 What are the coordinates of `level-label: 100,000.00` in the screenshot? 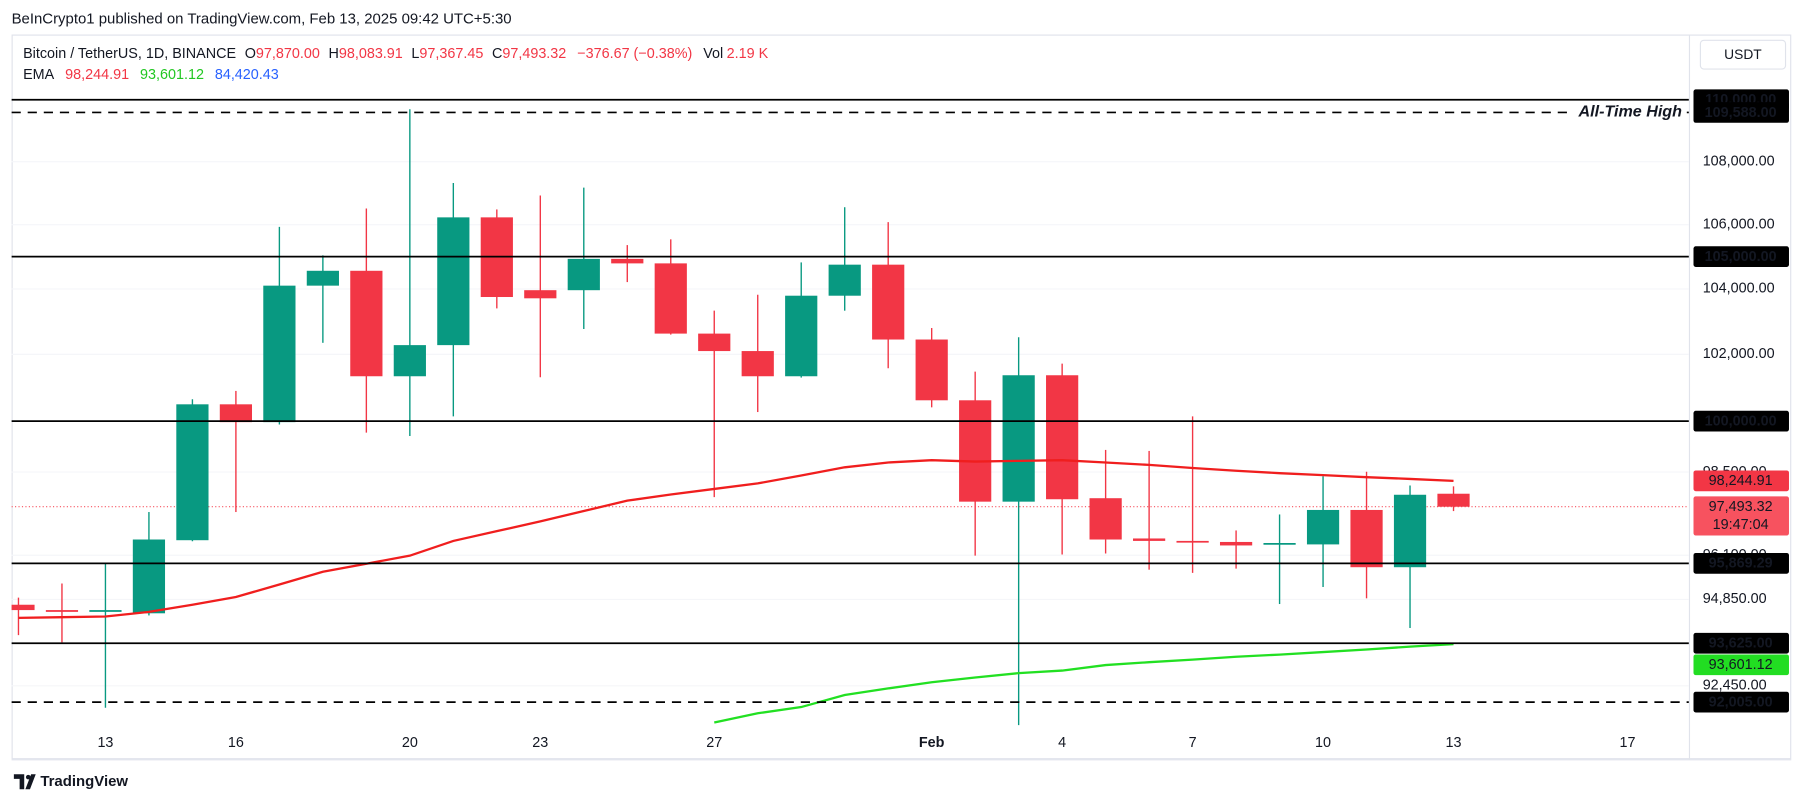 It's located at (1741, 422).